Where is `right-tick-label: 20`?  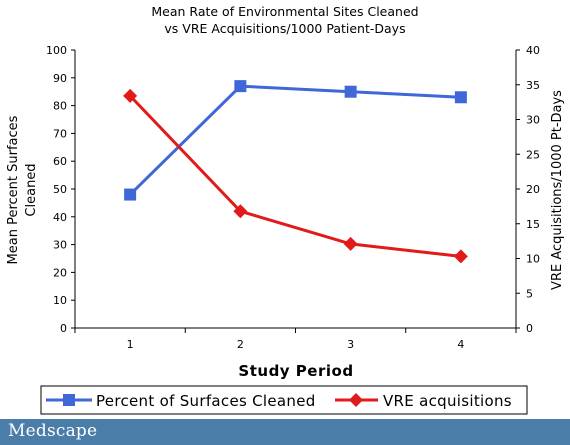 right-tick-label: 20 is located at coordinates (533, 189).